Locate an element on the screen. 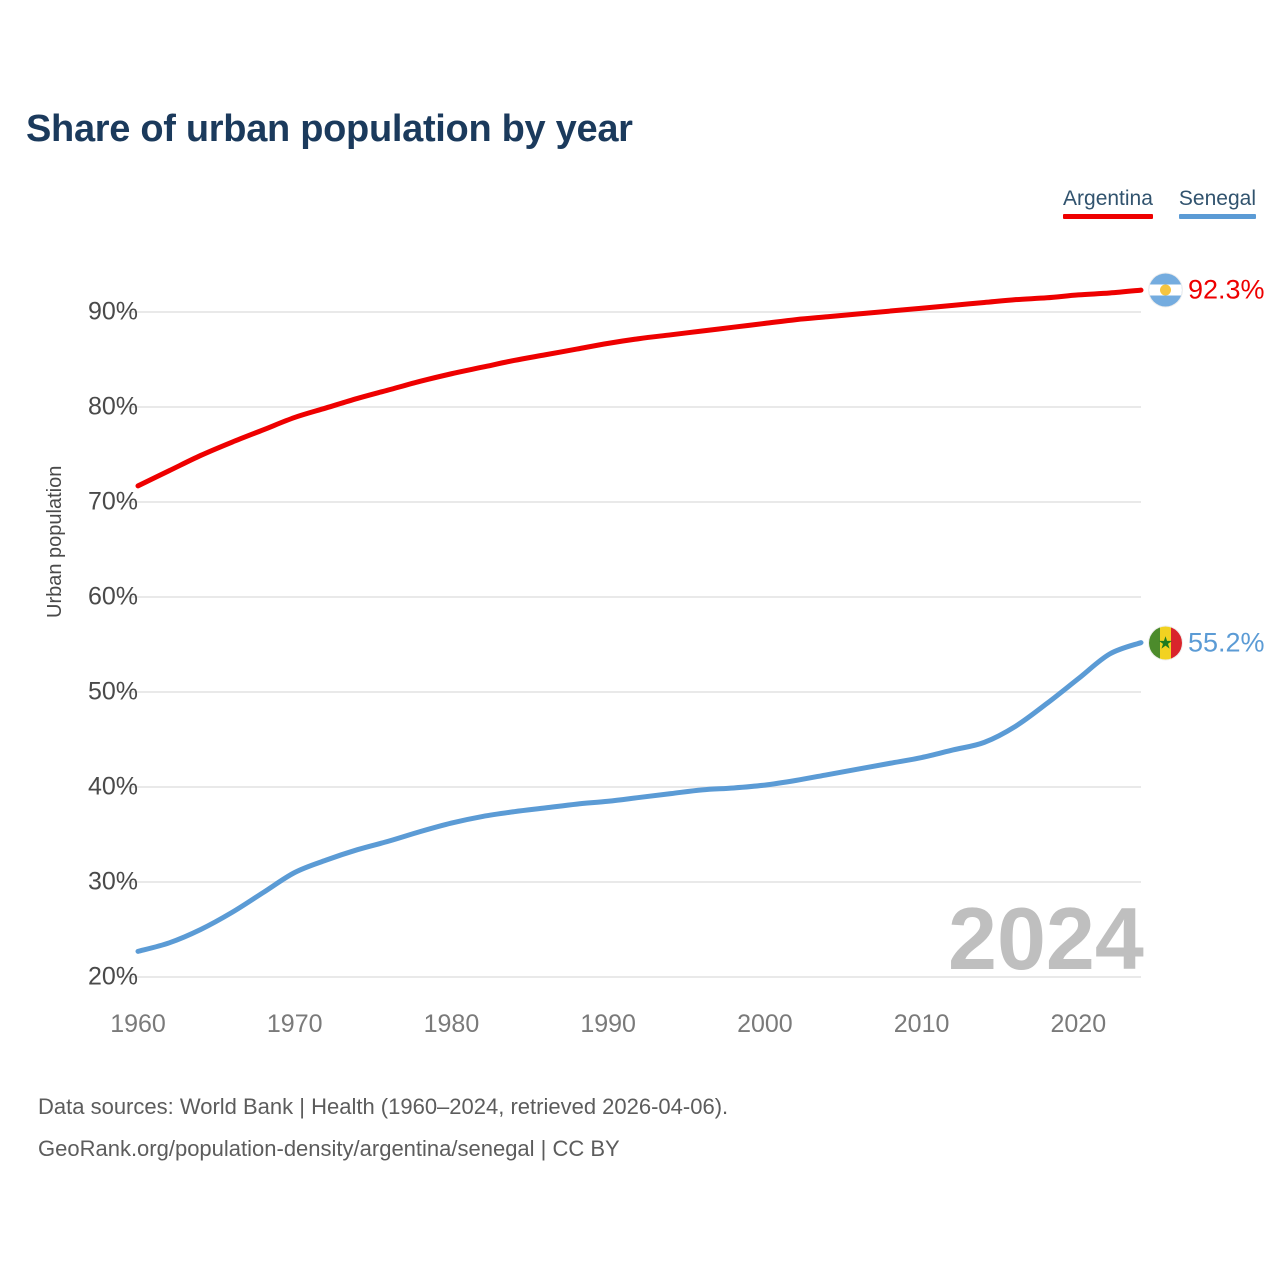  endpoint-value-argentina: 92.3% is located at coordinates (1226, 289).